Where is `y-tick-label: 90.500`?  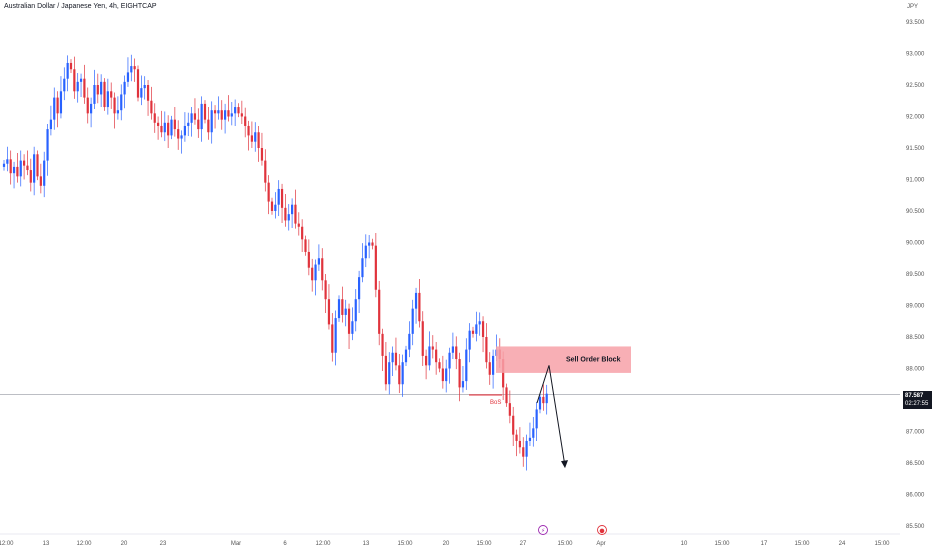
y-tick-label: 90.500 is located at coordinates (915, 212).